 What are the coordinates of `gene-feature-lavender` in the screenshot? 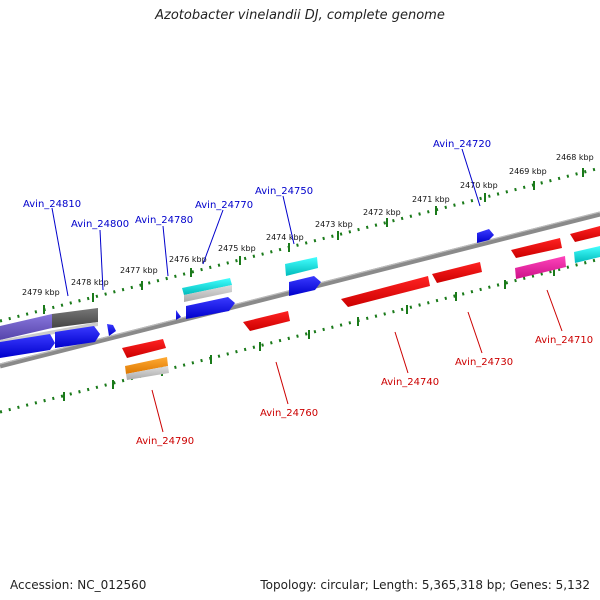 It's located at (26, 327).